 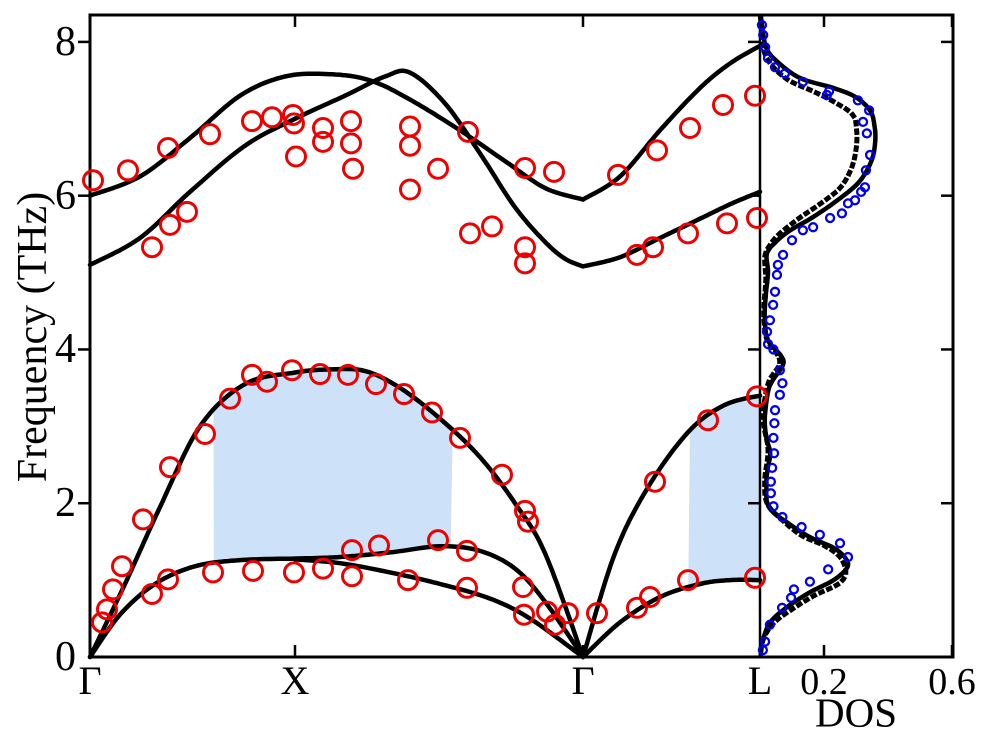 What do you see at coordinates (824, 682) in the screenshot?
I see `dos-tick-label-0.2: 0.2` at bounding box center [824, 682].